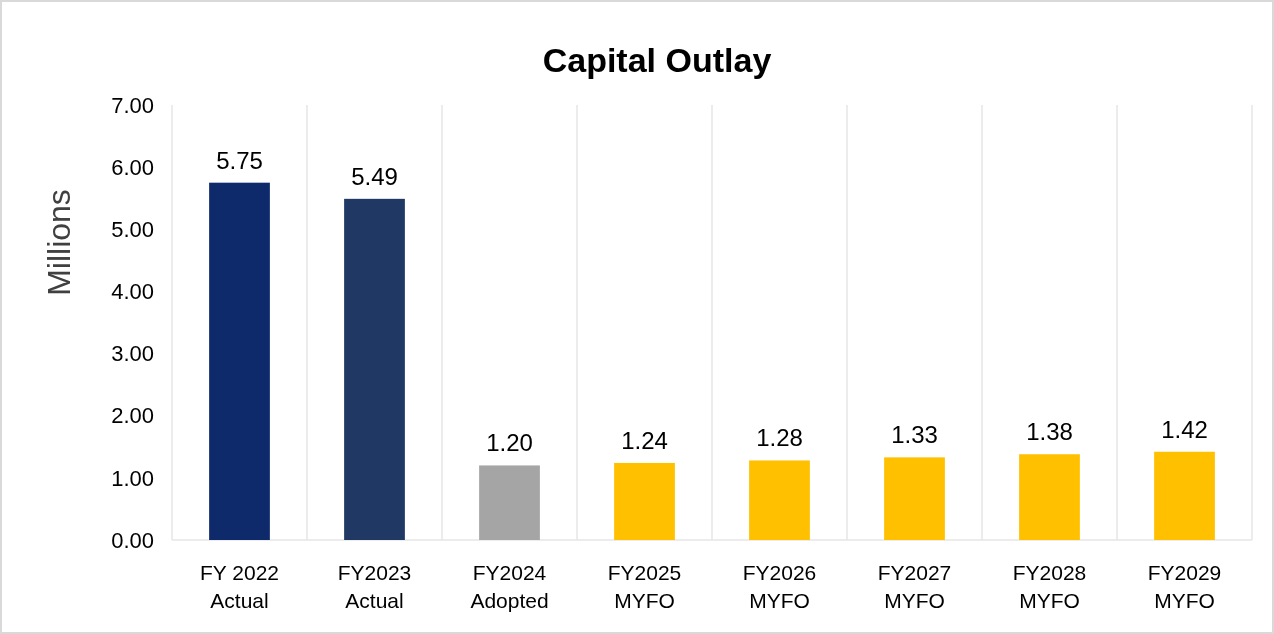 The image size is (1274, 634). What do you see at coordinates (374, 176) in the screenshot?
I see `data-label: 5.49` at bounding box center [374, 176].